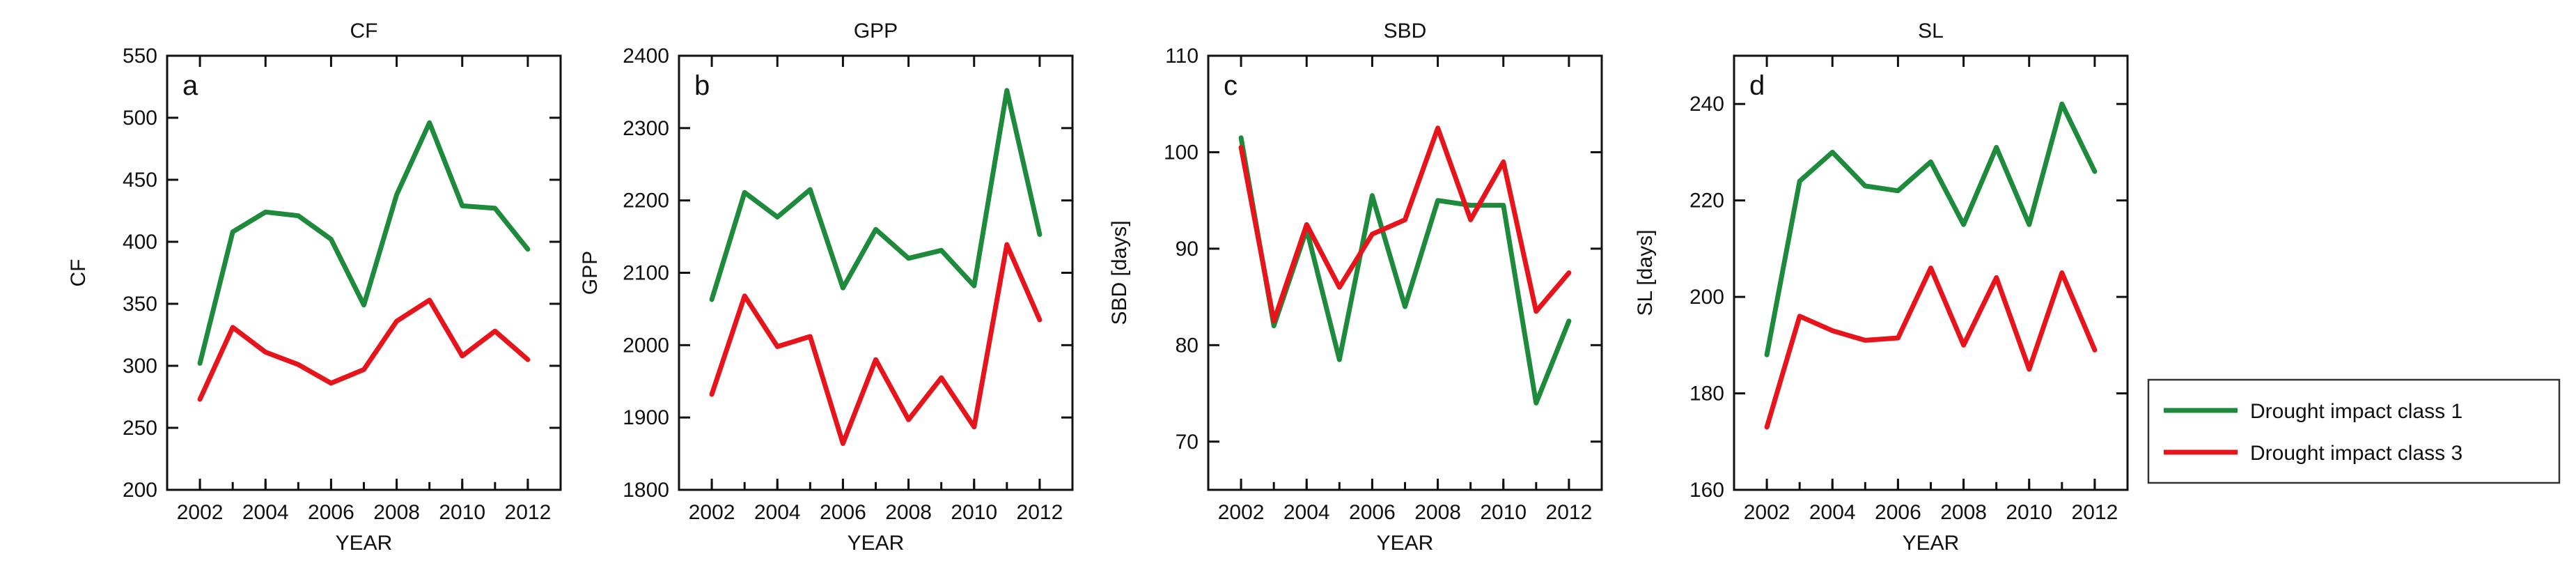 The height and width of the screenshot is (563, 2576). What do you see at coordinates (1406, 31) in the screenshot?
I see `chart-title: SBD` at bounding box center [1406, 31].